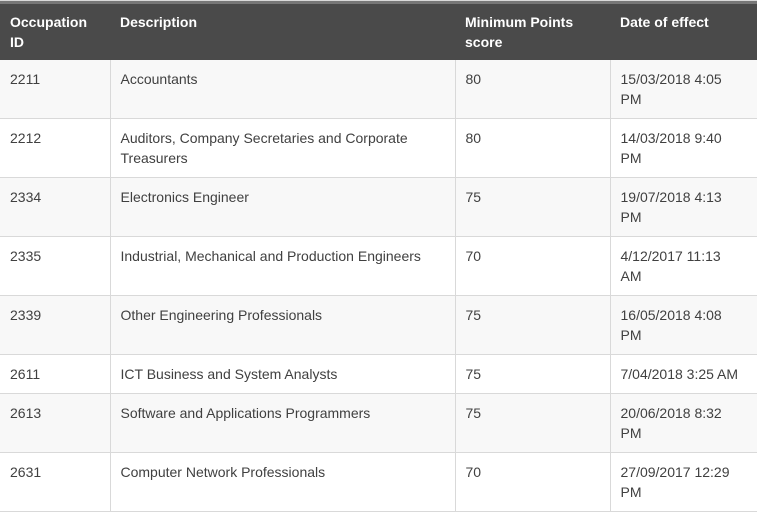 This screenshot has width=757, height=517. Describe the element at coordinates (55, 482) in the screenshot. I see `cell-occupation-id: 2631` at that location.